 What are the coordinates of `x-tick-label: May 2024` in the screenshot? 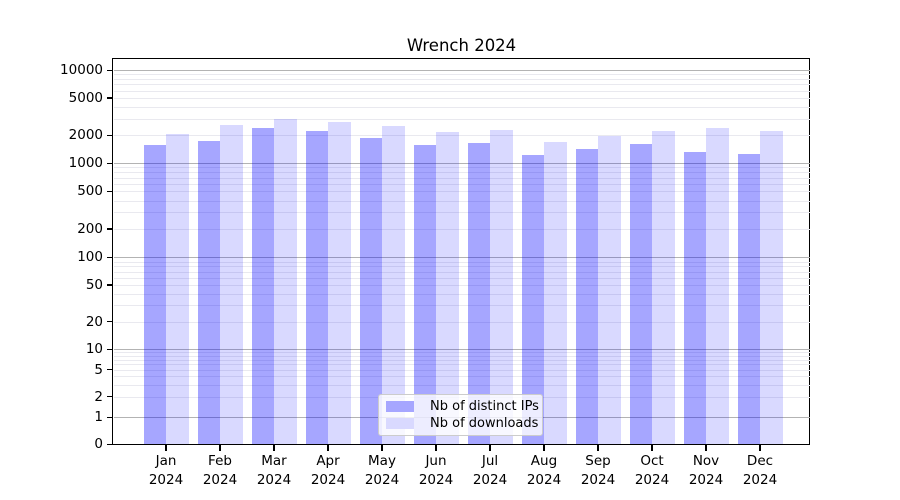 It's located at (382, 470).